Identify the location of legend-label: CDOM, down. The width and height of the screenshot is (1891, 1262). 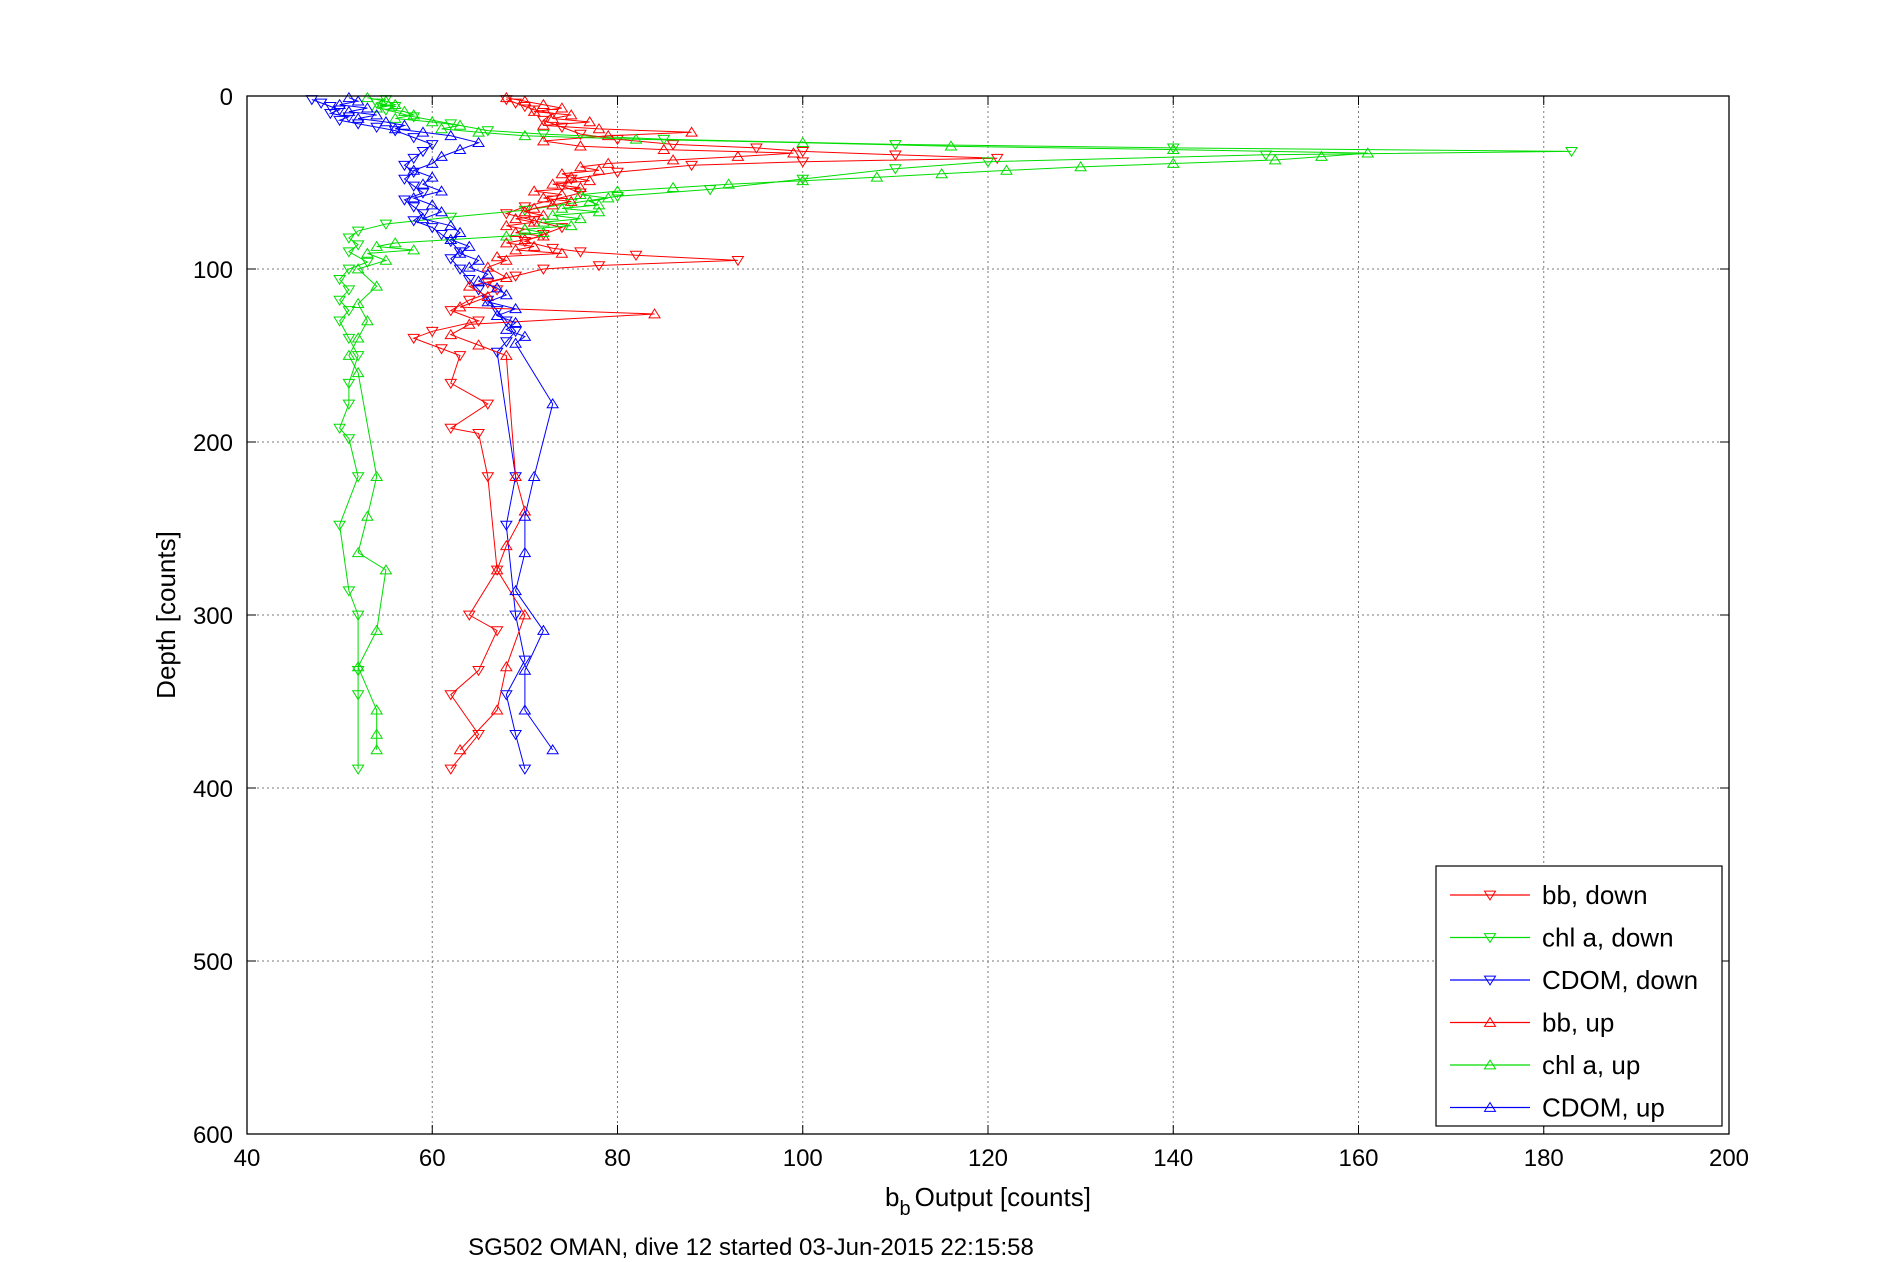
(1620, 980).